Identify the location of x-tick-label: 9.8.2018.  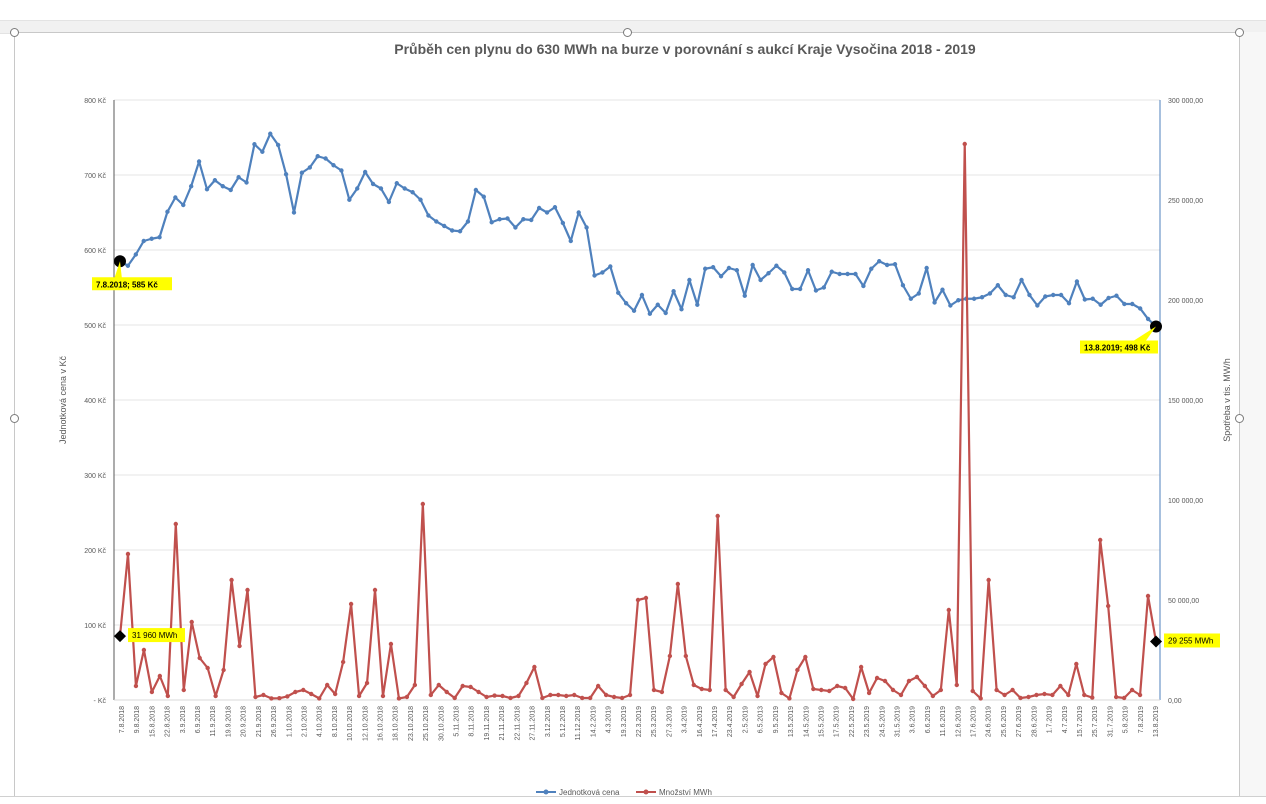
(137, 719).